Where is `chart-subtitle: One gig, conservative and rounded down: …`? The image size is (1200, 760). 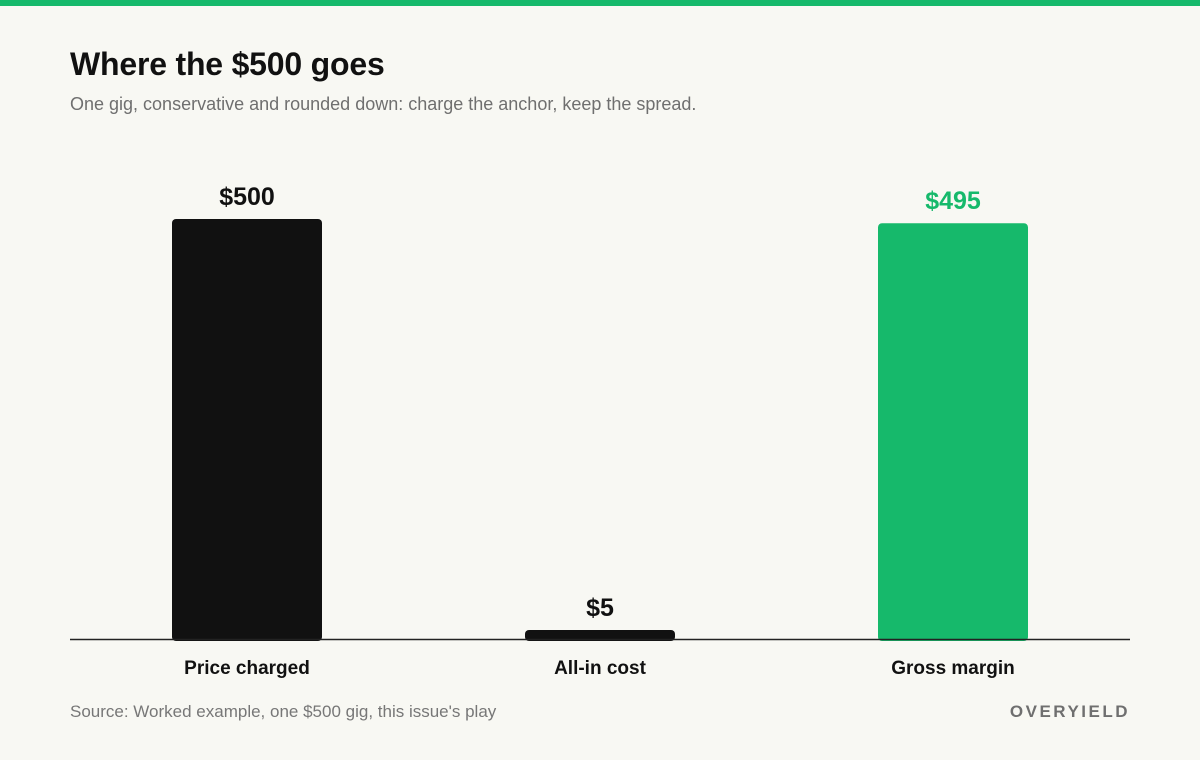
chart-subtitle: One gig, conservative and rounded down: … is located at coordinates (383, 104).